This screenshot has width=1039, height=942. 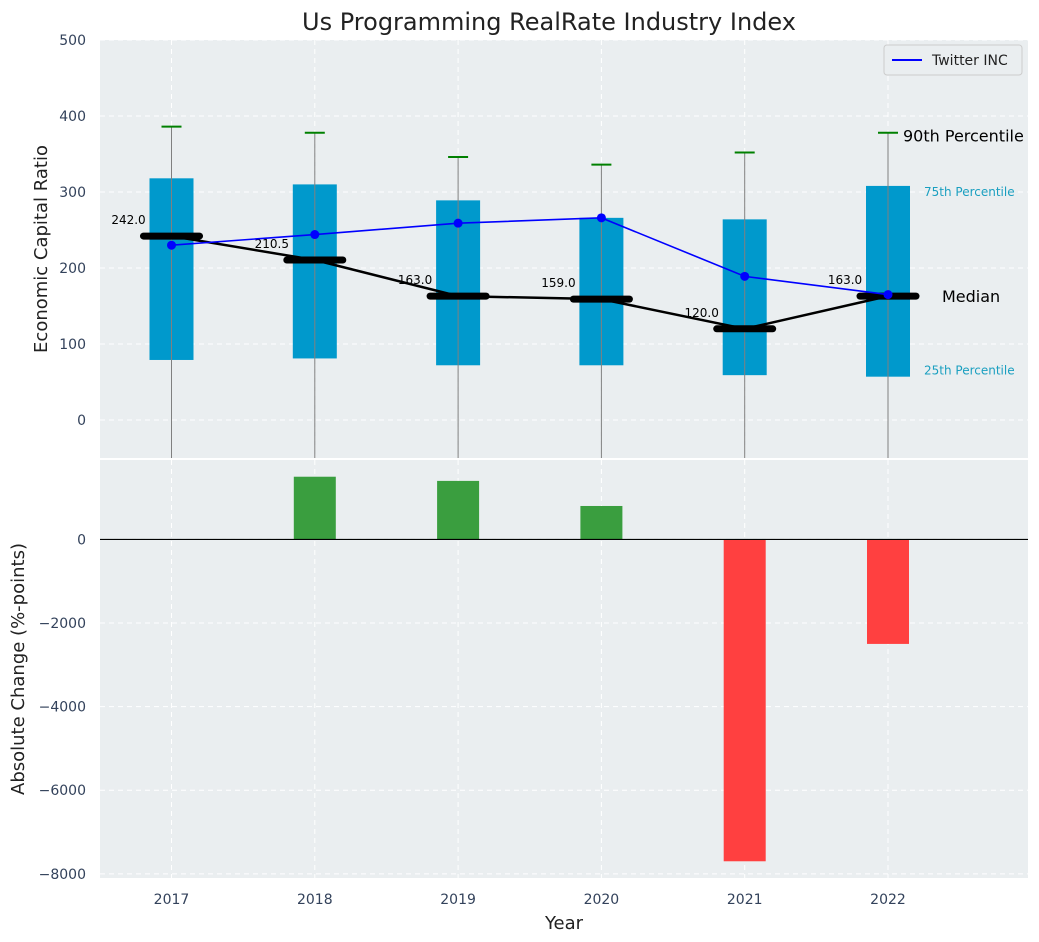 I want to click on company-series-line, so click(x=530, y=256).